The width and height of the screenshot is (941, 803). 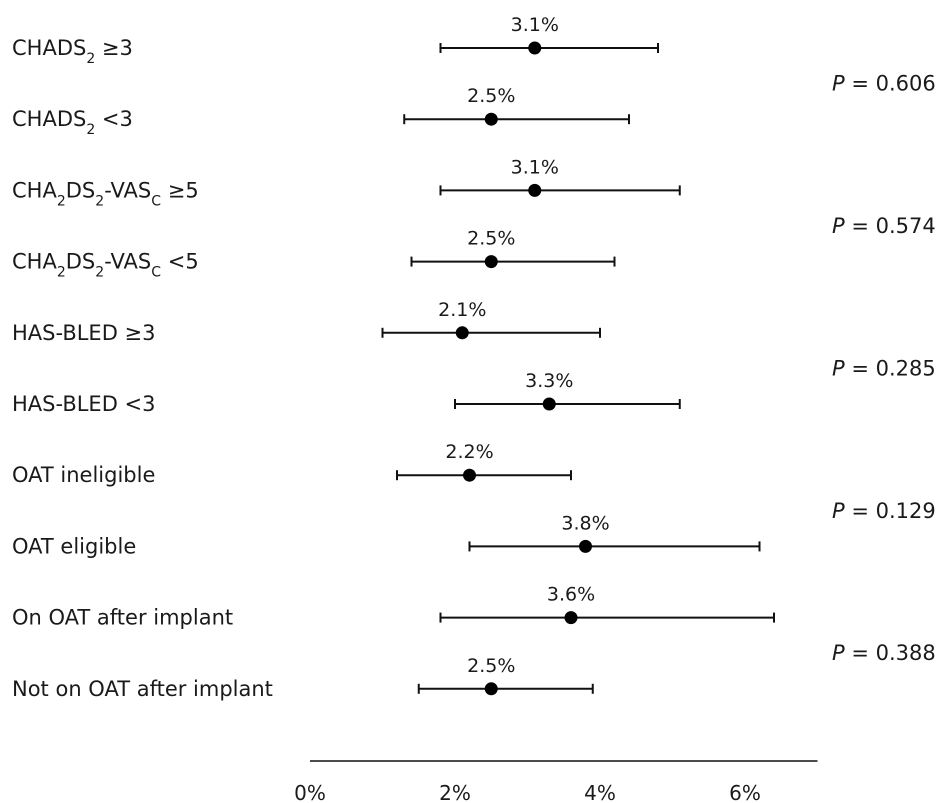 I want to click on x-tick-label: 4%, so click(x=600, y=792).